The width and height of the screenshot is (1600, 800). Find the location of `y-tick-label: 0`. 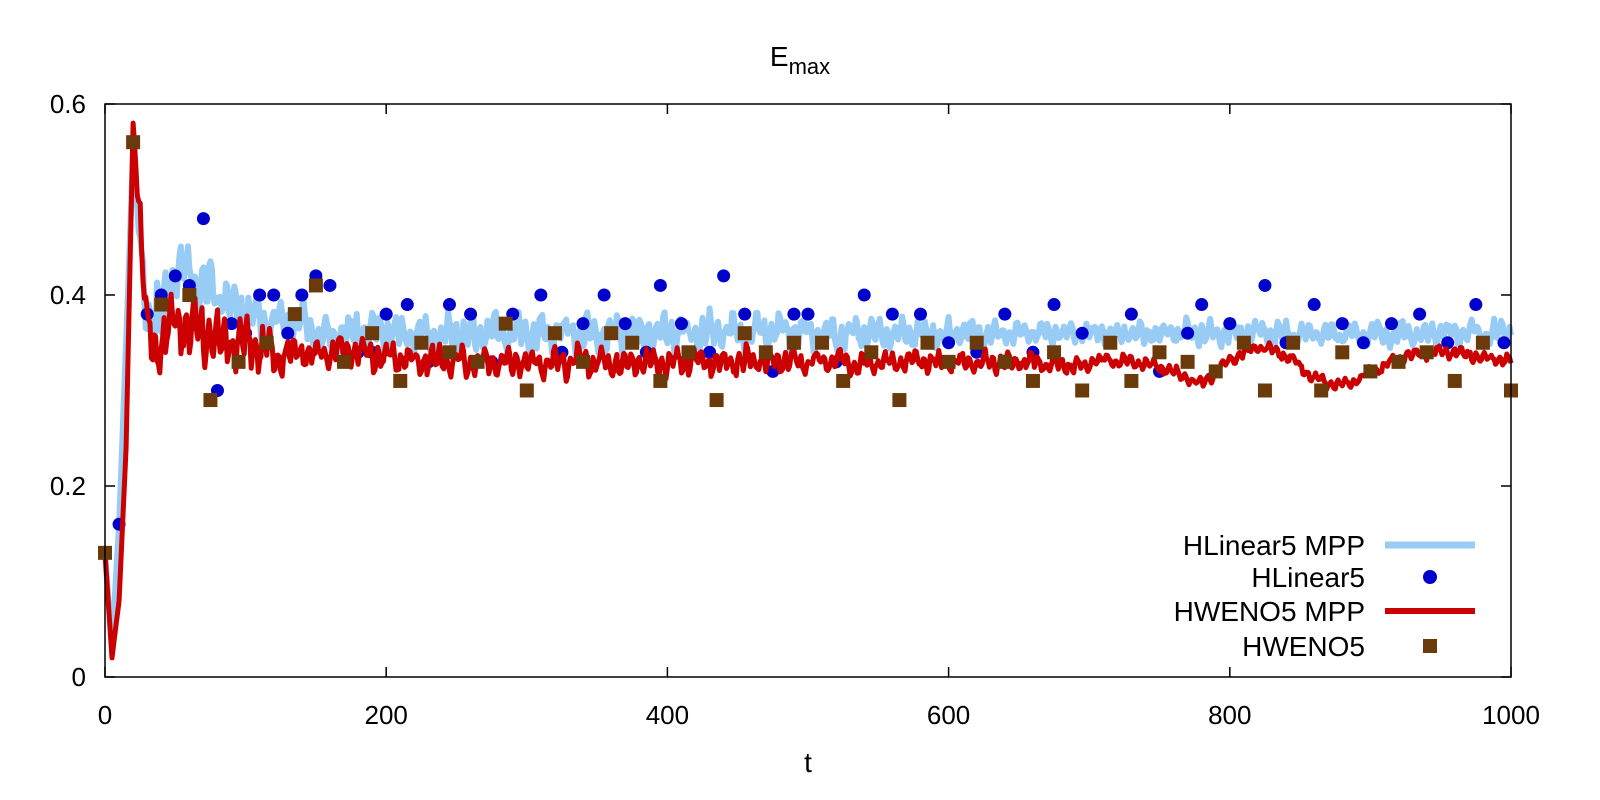

y-tick-label: 0 is located at coordinates (79, 677).